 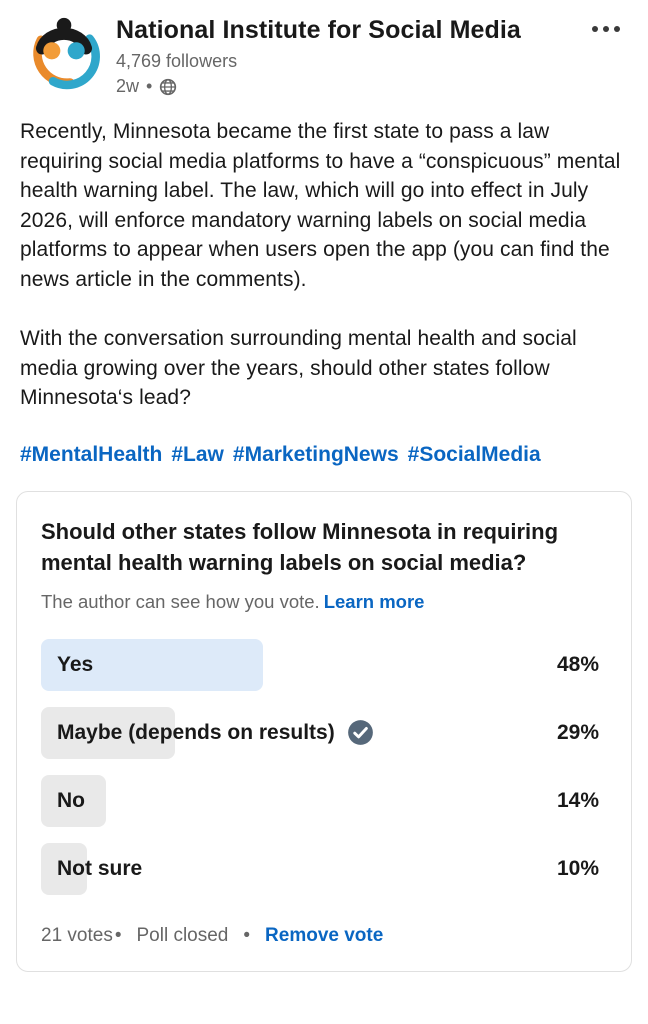 What do you see at coordinates (177, 61) in the screenshot?
I see `org-followers: 4,769 followers` at bounding box center [177, 61].